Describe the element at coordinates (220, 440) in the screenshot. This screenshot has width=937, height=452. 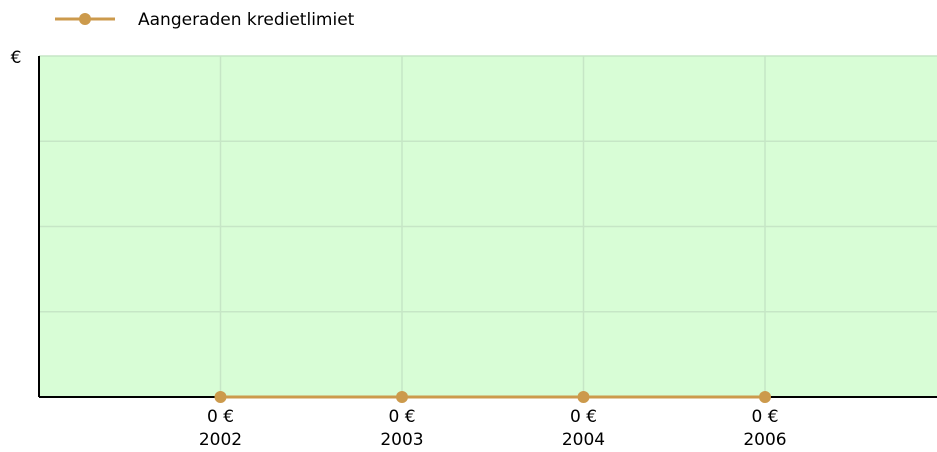
I see `x-tick-label: 2002` at that location.